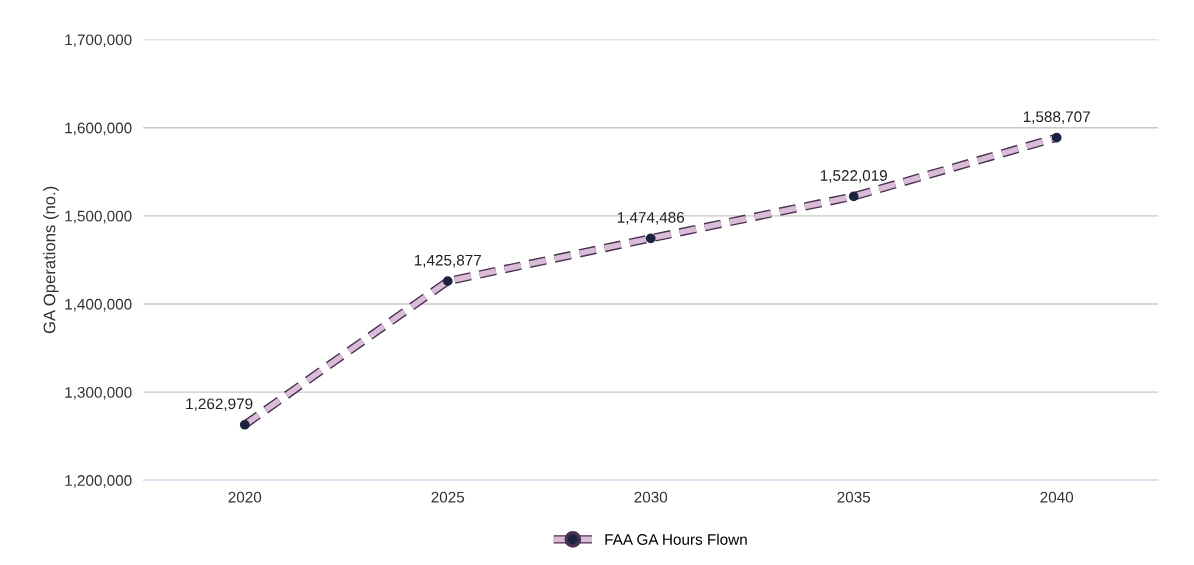  What do you see at coordinates (219, 405) in the screenshot?
I see `data-label: 1,262,979` at bounding box center [219, 405].